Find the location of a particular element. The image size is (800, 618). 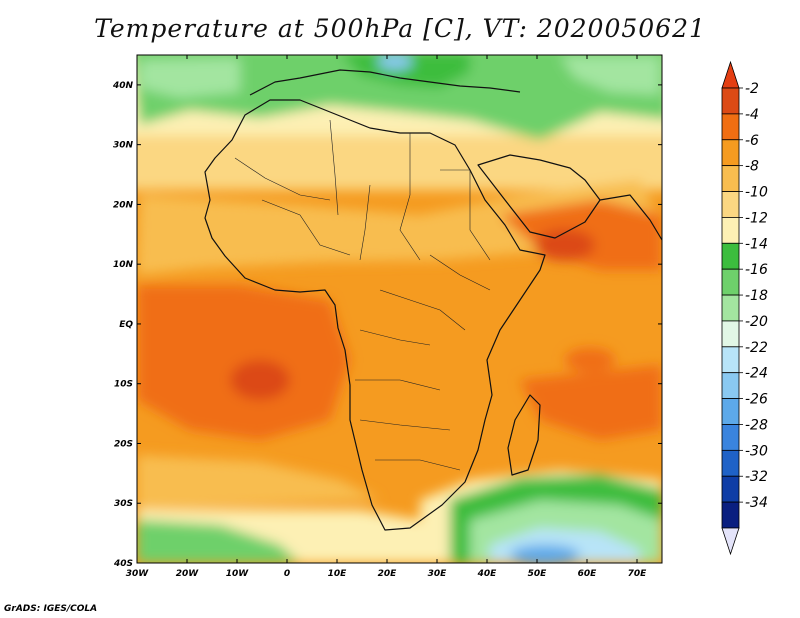

colorbar-label: -30 is located at coordinates (756, 451).